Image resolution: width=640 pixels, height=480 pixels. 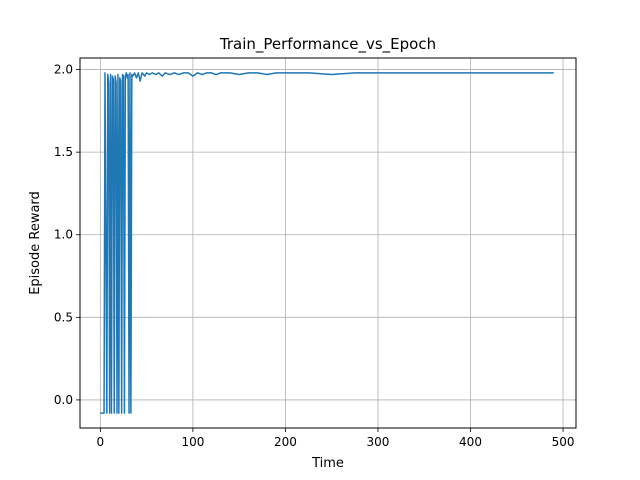 I want to click on y-axis-ticks: 0.0 0.5 1.0 1.5 2.0, so click(x=67, y=235).